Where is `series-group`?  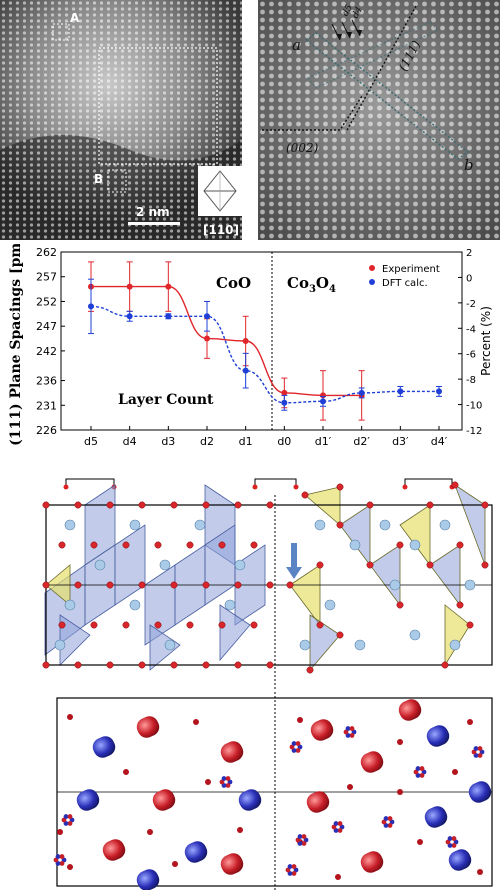 series-group is located at coordinates (265, 341).